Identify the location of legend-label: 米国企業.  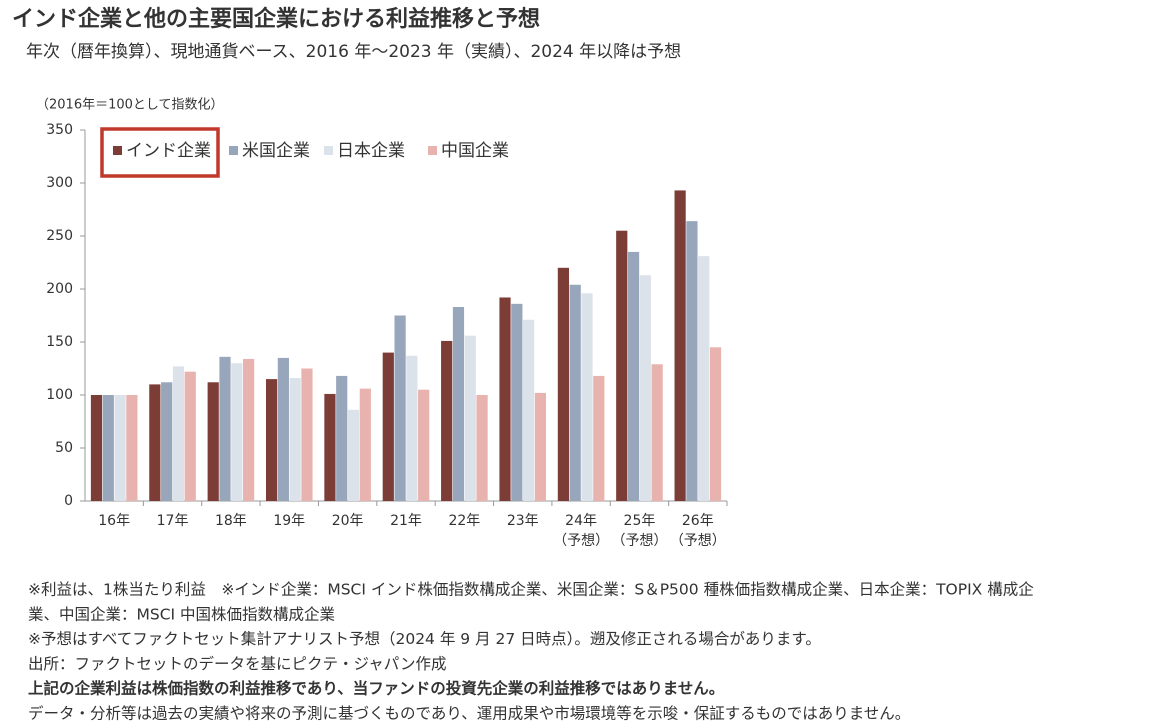
(276, 151).